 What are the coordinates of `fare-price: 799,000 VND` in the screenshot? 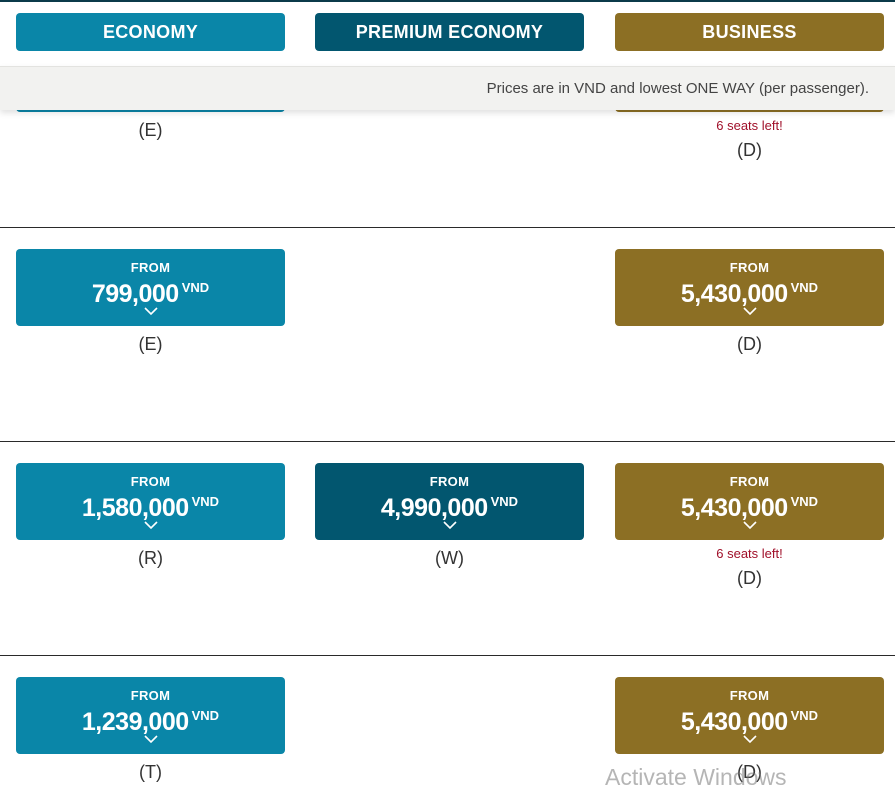 It's located at (150, 294).